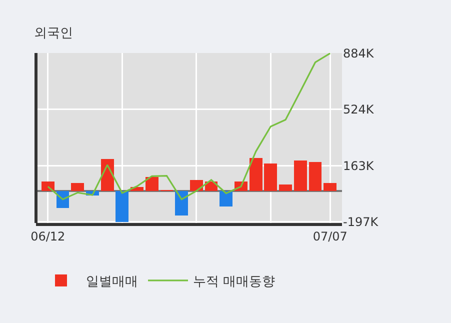  What do you see at coordinates (330, 236) in the screenshot?
I see `x-tick-label: 07/07` at bounding box center [330, 236].